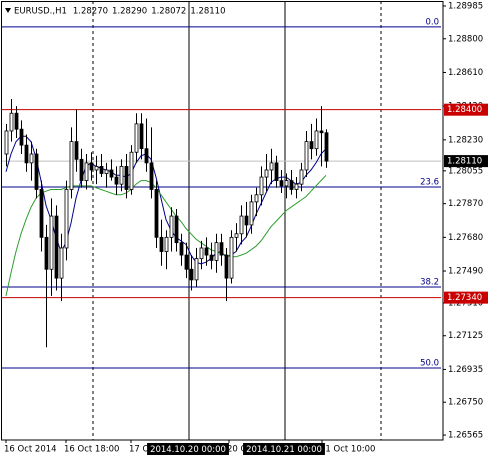  Describe the element at coordinates (347, 450) in the screenshot. I see `x-tick-label: 21 Oct 10:00` at that location.